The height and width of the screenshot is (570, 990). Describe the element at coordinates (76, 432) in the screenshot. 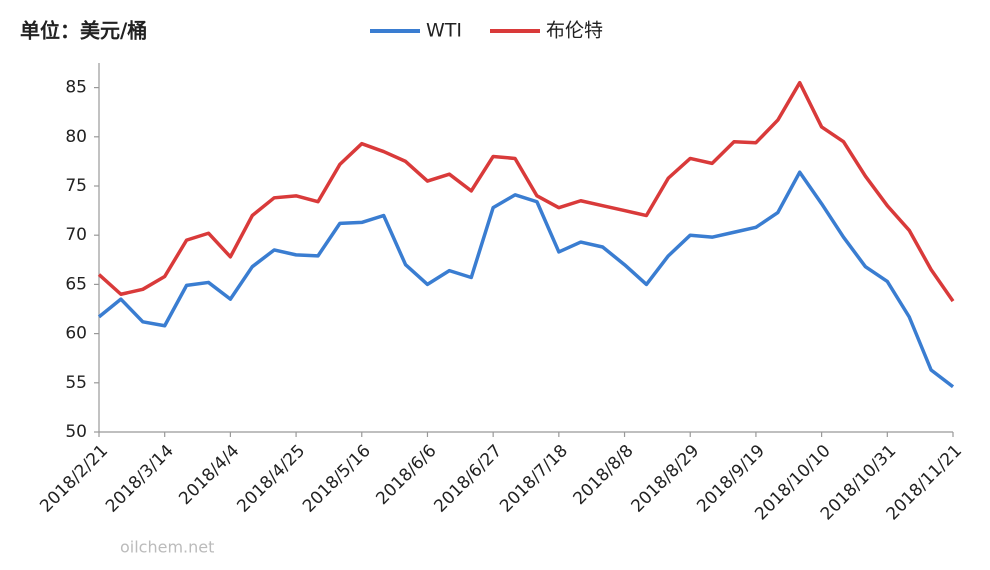

I see `y-tick-label: 50` at that location.